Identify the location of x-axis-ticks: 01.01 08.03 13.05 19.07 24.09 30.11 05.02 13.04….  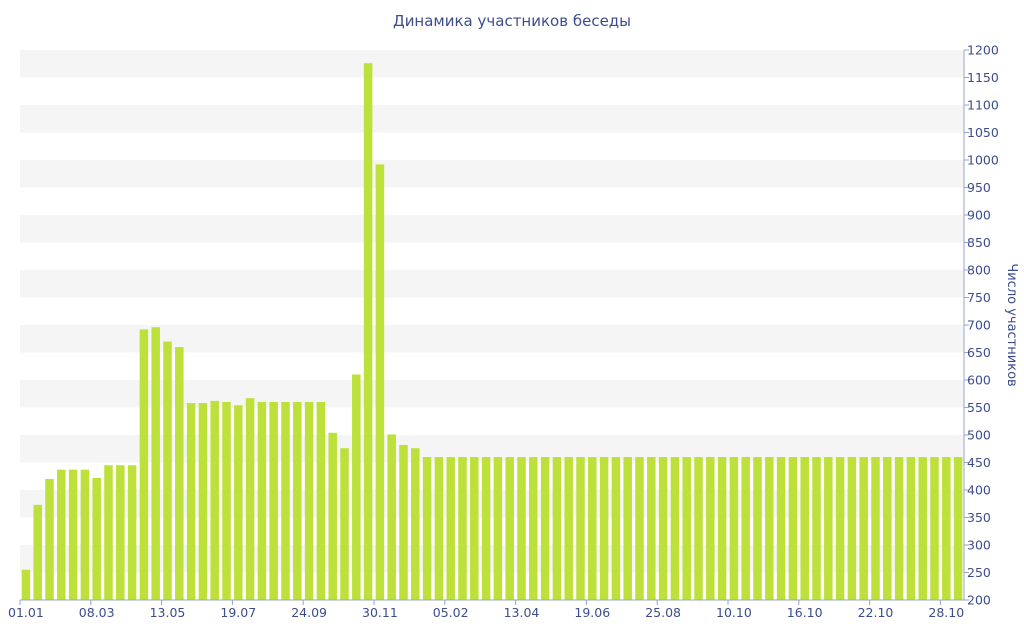
(486, 610).